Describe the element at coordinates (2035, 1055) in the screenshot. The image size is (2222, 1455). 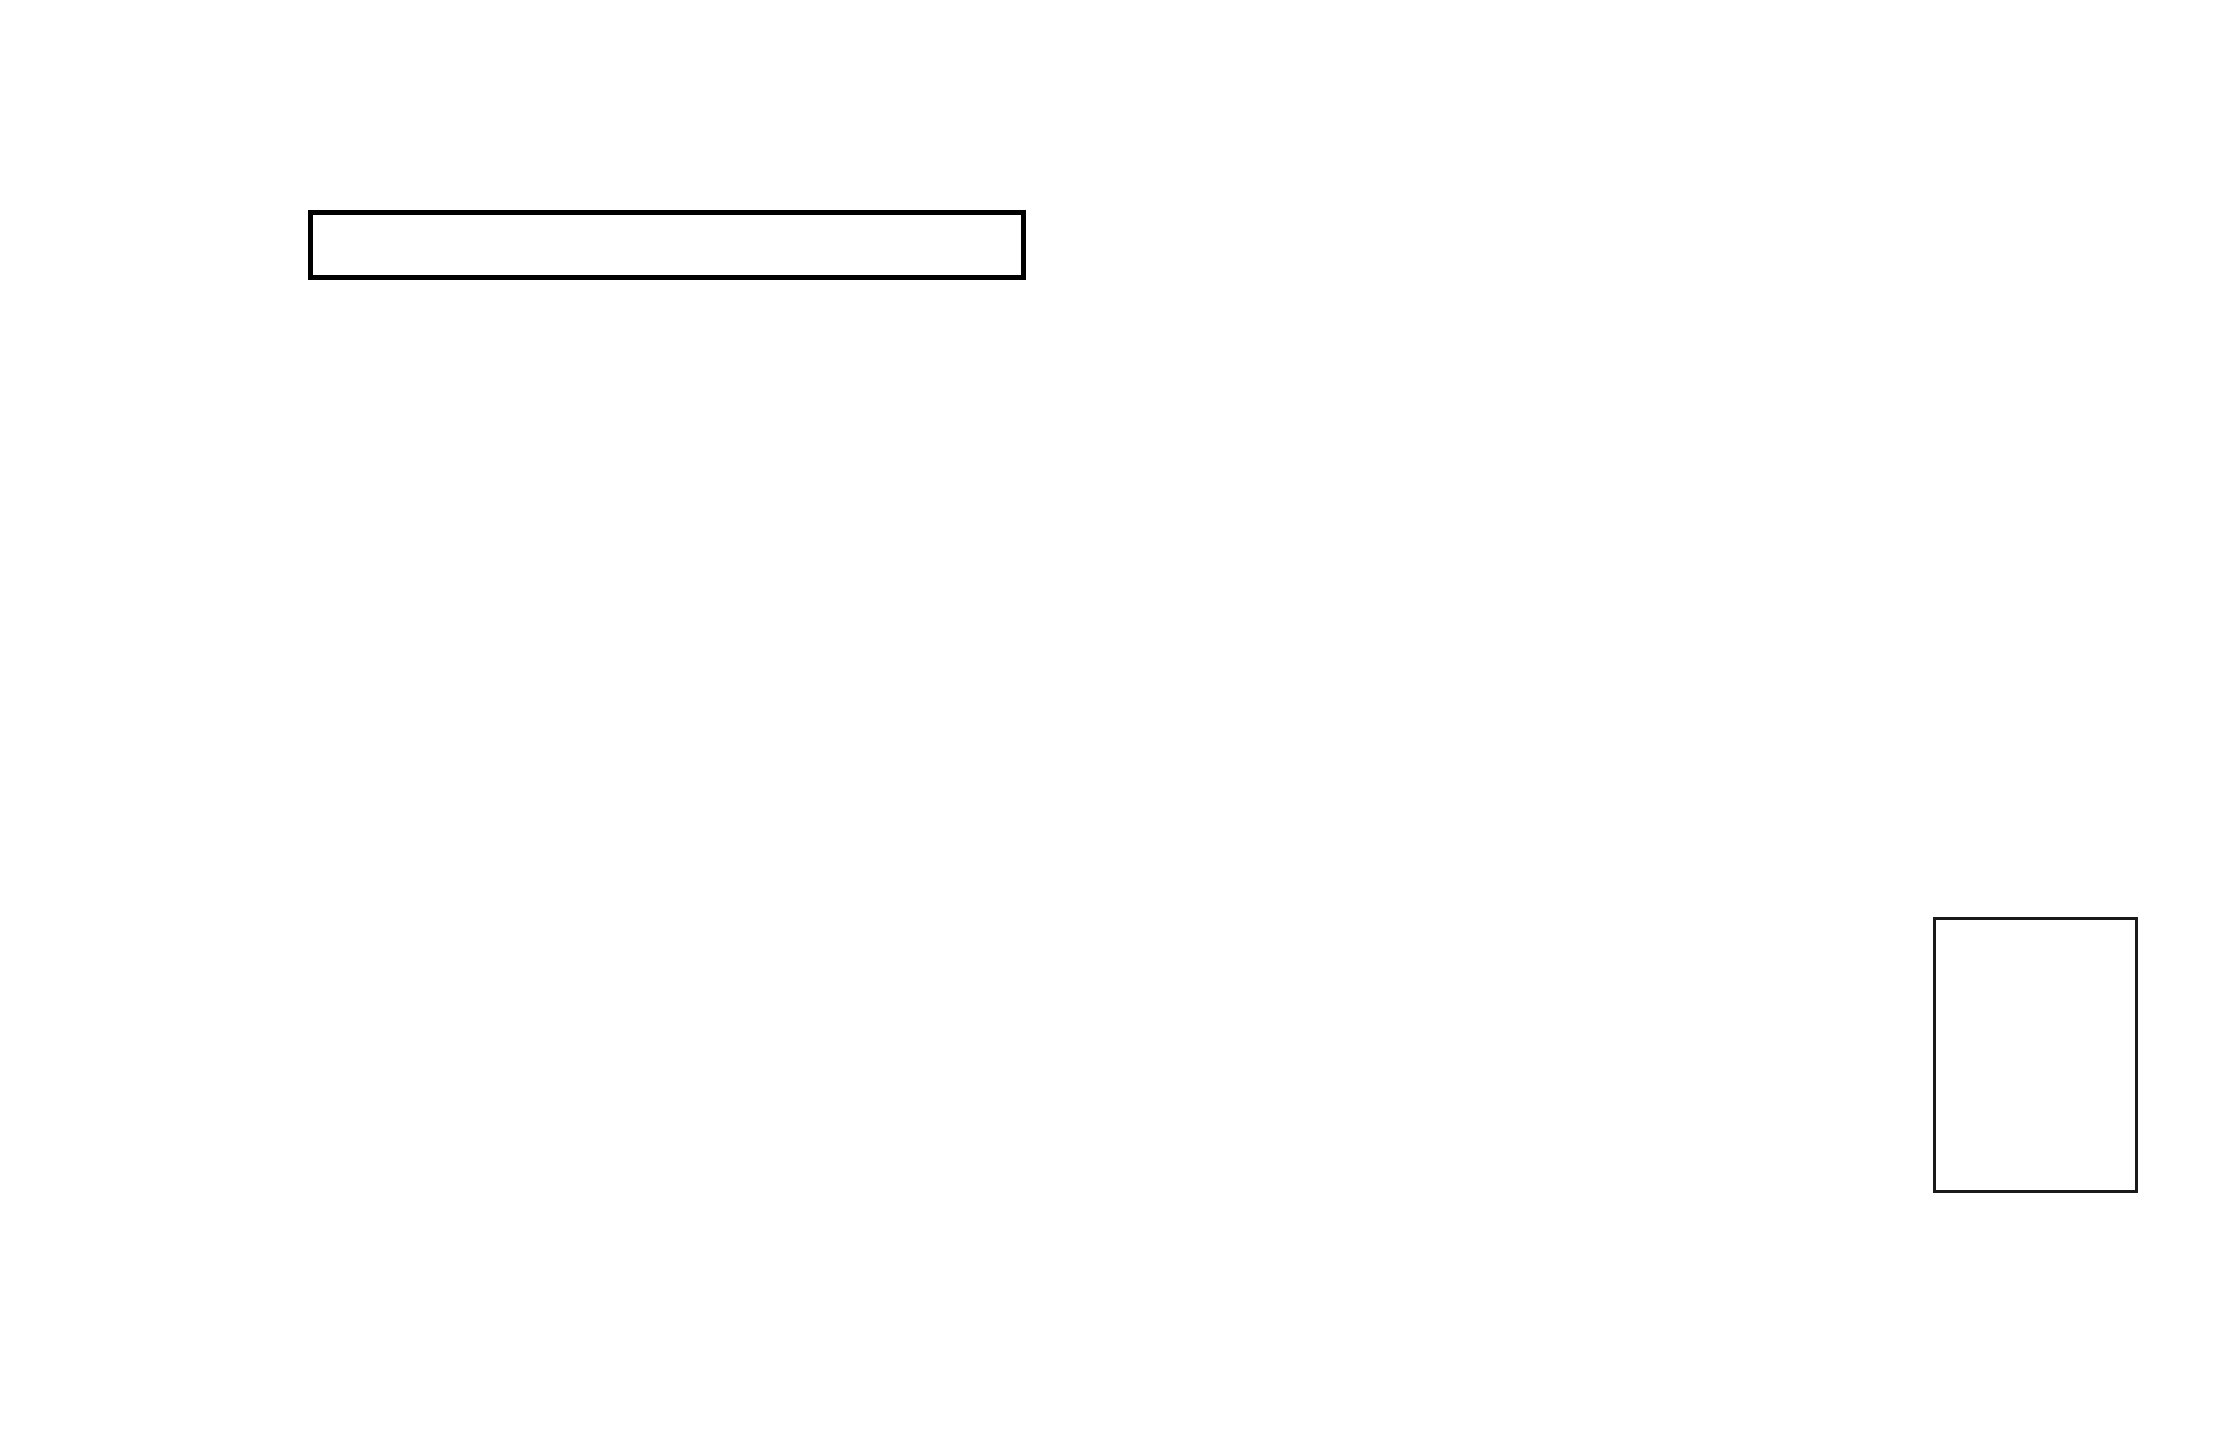
I see `dos-legend` at that location.